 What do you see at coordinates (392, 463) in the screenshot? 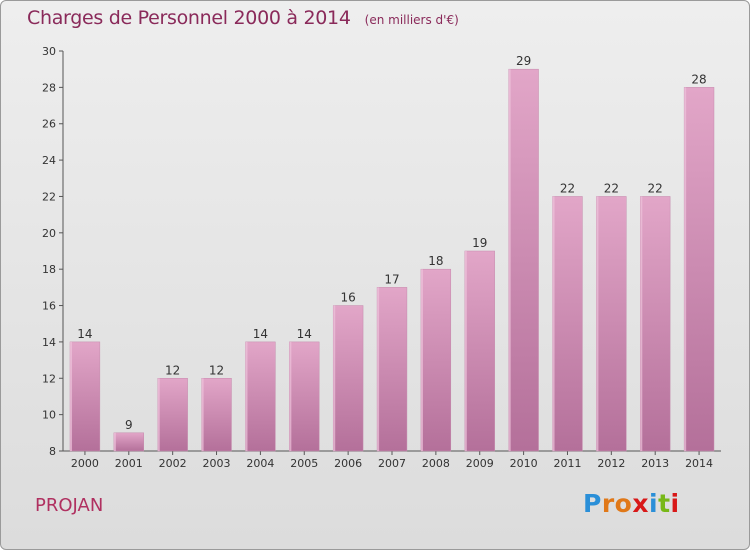
I see `x-tick-label: 2007` at bounding box center [392, 463].